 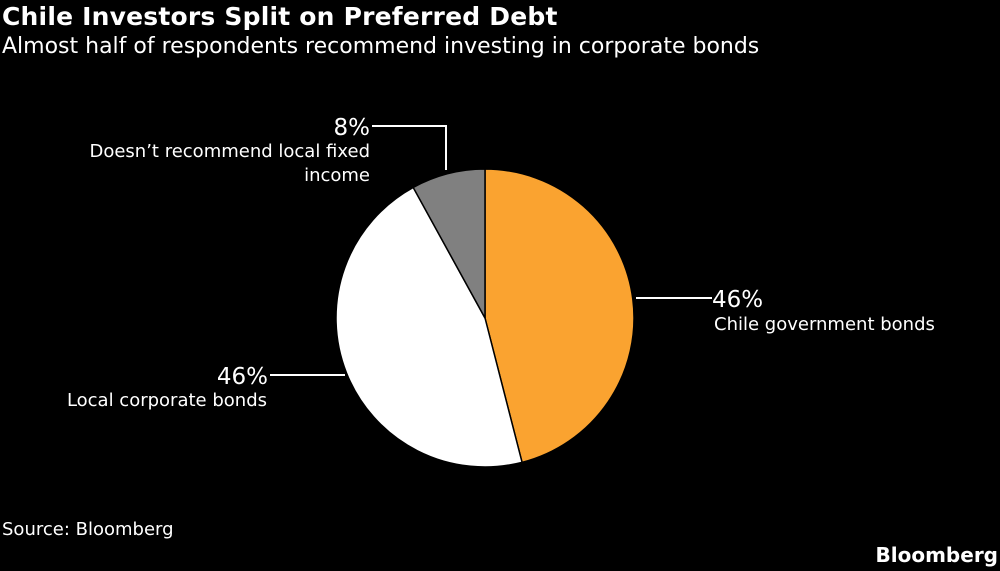 I want to click on bloomberg-logo: Bloomberg, so click(x=936, y=555).